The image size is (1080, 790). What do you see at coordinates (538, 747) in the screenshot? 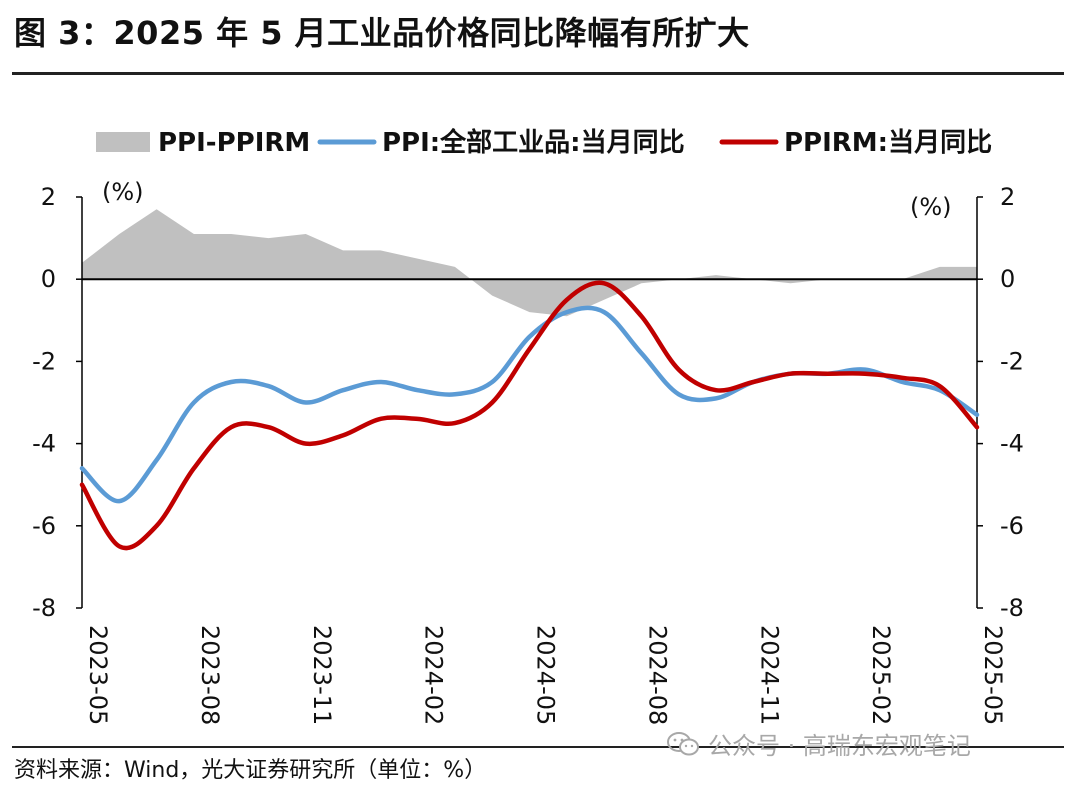
I see `source-divider` at bounding box center [538, 747].